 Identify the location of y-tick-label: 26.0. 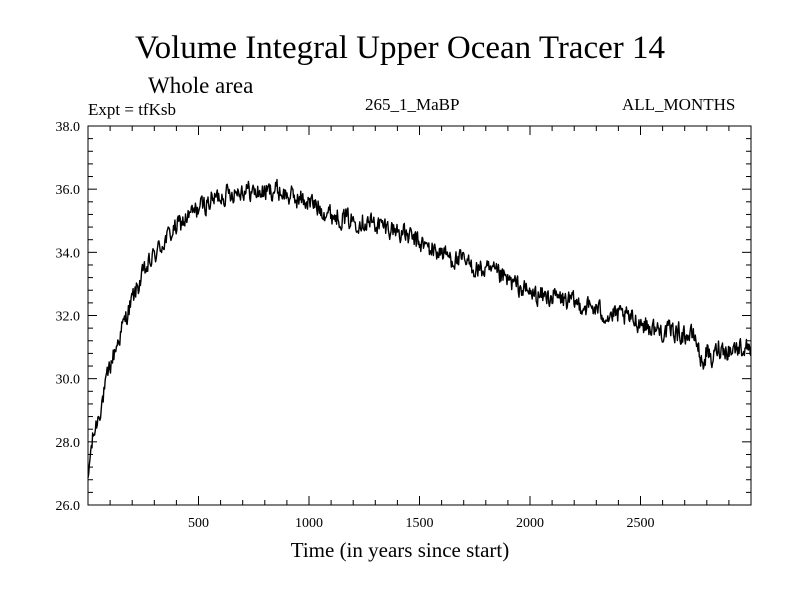
(68, 506).